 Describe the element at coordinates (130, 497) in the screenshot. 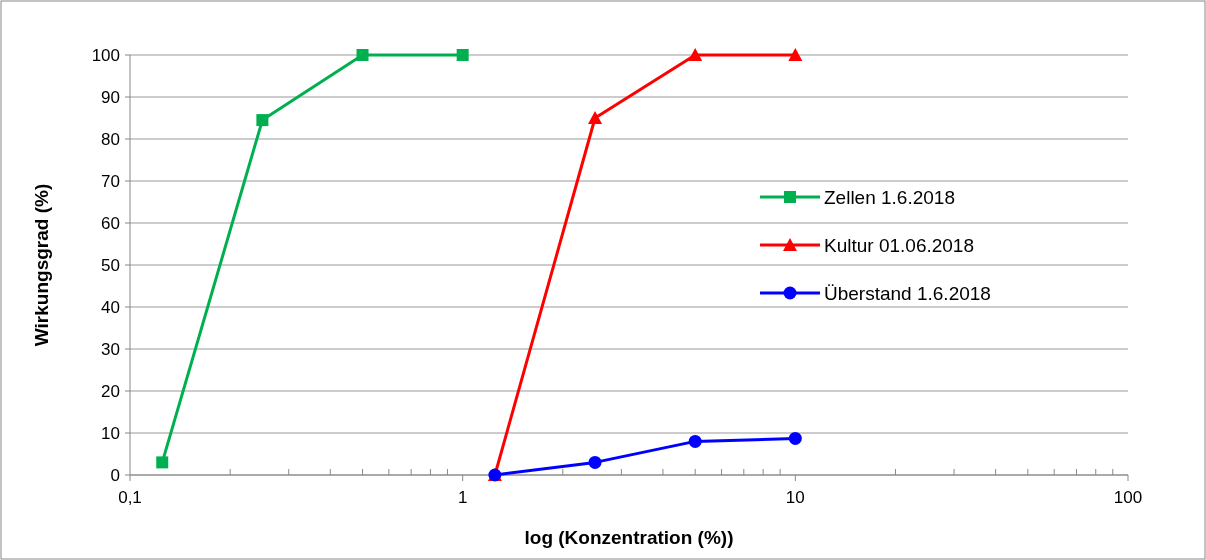

I see `x-tick-label: 0,1` at that location.